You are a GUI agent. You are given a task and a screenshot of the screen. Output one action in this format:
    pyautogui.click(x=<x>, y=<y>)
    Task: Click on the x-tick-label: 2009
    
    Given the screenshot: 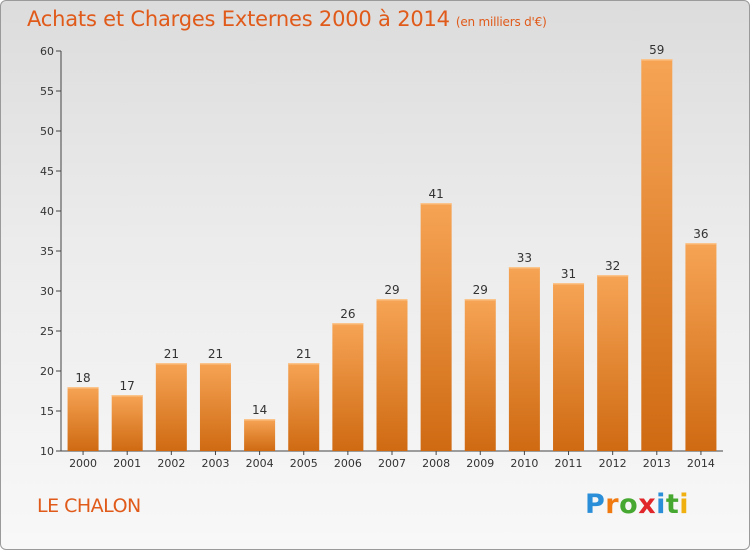 What is the action you would take?
    pyautogui.click(x=480, y=463)
    